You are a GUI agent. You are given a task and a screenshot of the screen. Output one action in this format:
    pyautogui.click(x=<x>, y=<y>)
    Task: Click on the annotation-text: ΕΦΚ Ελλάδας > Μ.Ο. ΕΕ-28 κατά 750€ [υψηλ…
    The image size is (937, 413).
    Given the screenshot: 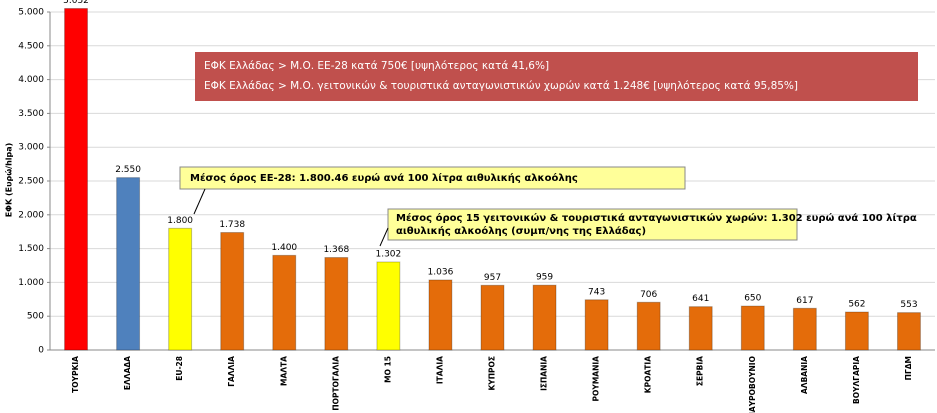 What is the action you would take?
    pyautogui.click(x=376, y=66)
    